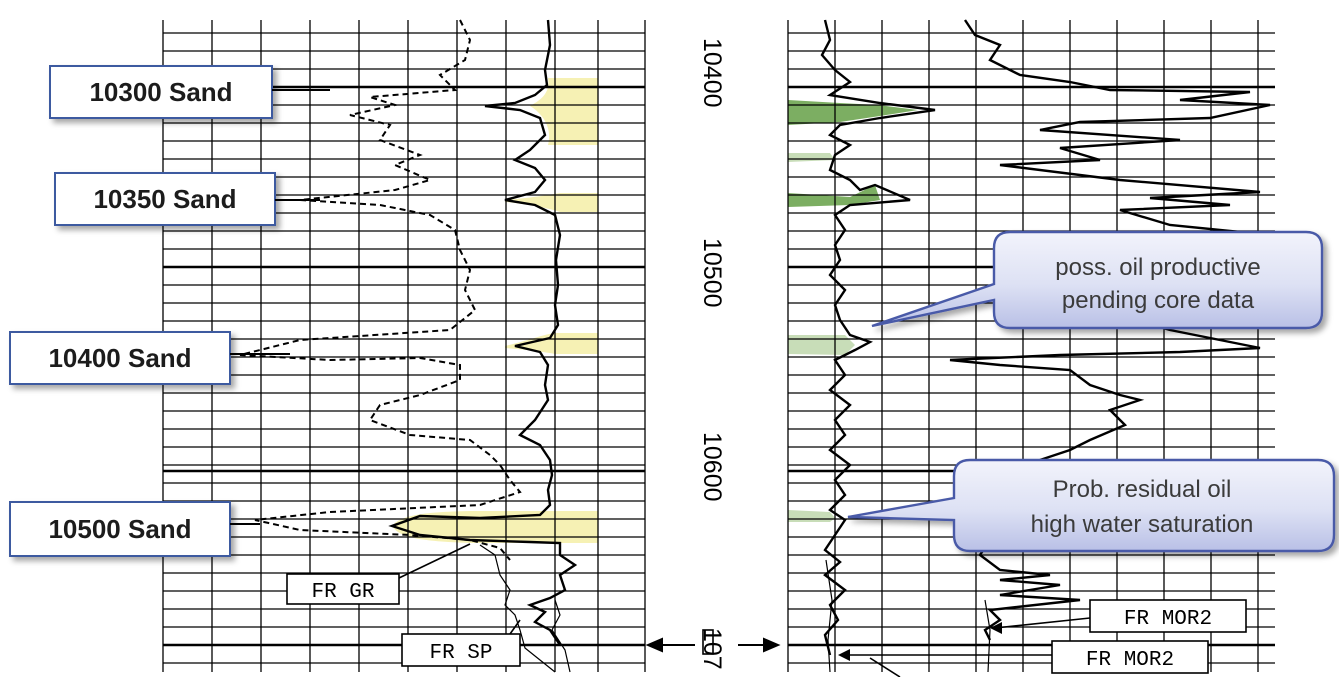  What do you see at coordinates (1142, 524) in the screenshot?
I see `callout-residual-oil-line2: high water saturation` at bounding box center [1142, 524].